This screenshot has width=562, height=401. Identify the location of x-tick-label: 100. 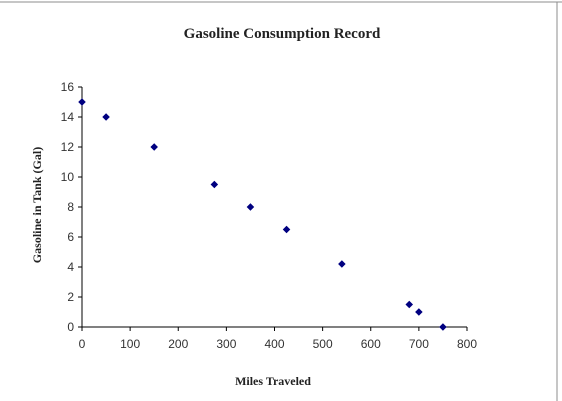
(130, 344).